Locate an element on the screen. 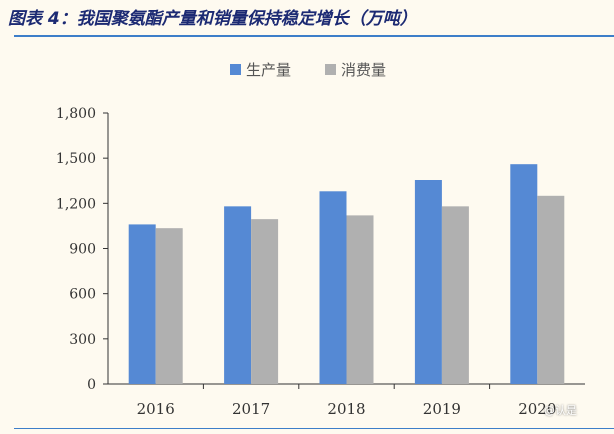 This screenshot has width=614, height=434. bar-production-2016 is located at coordinates (142, 304).